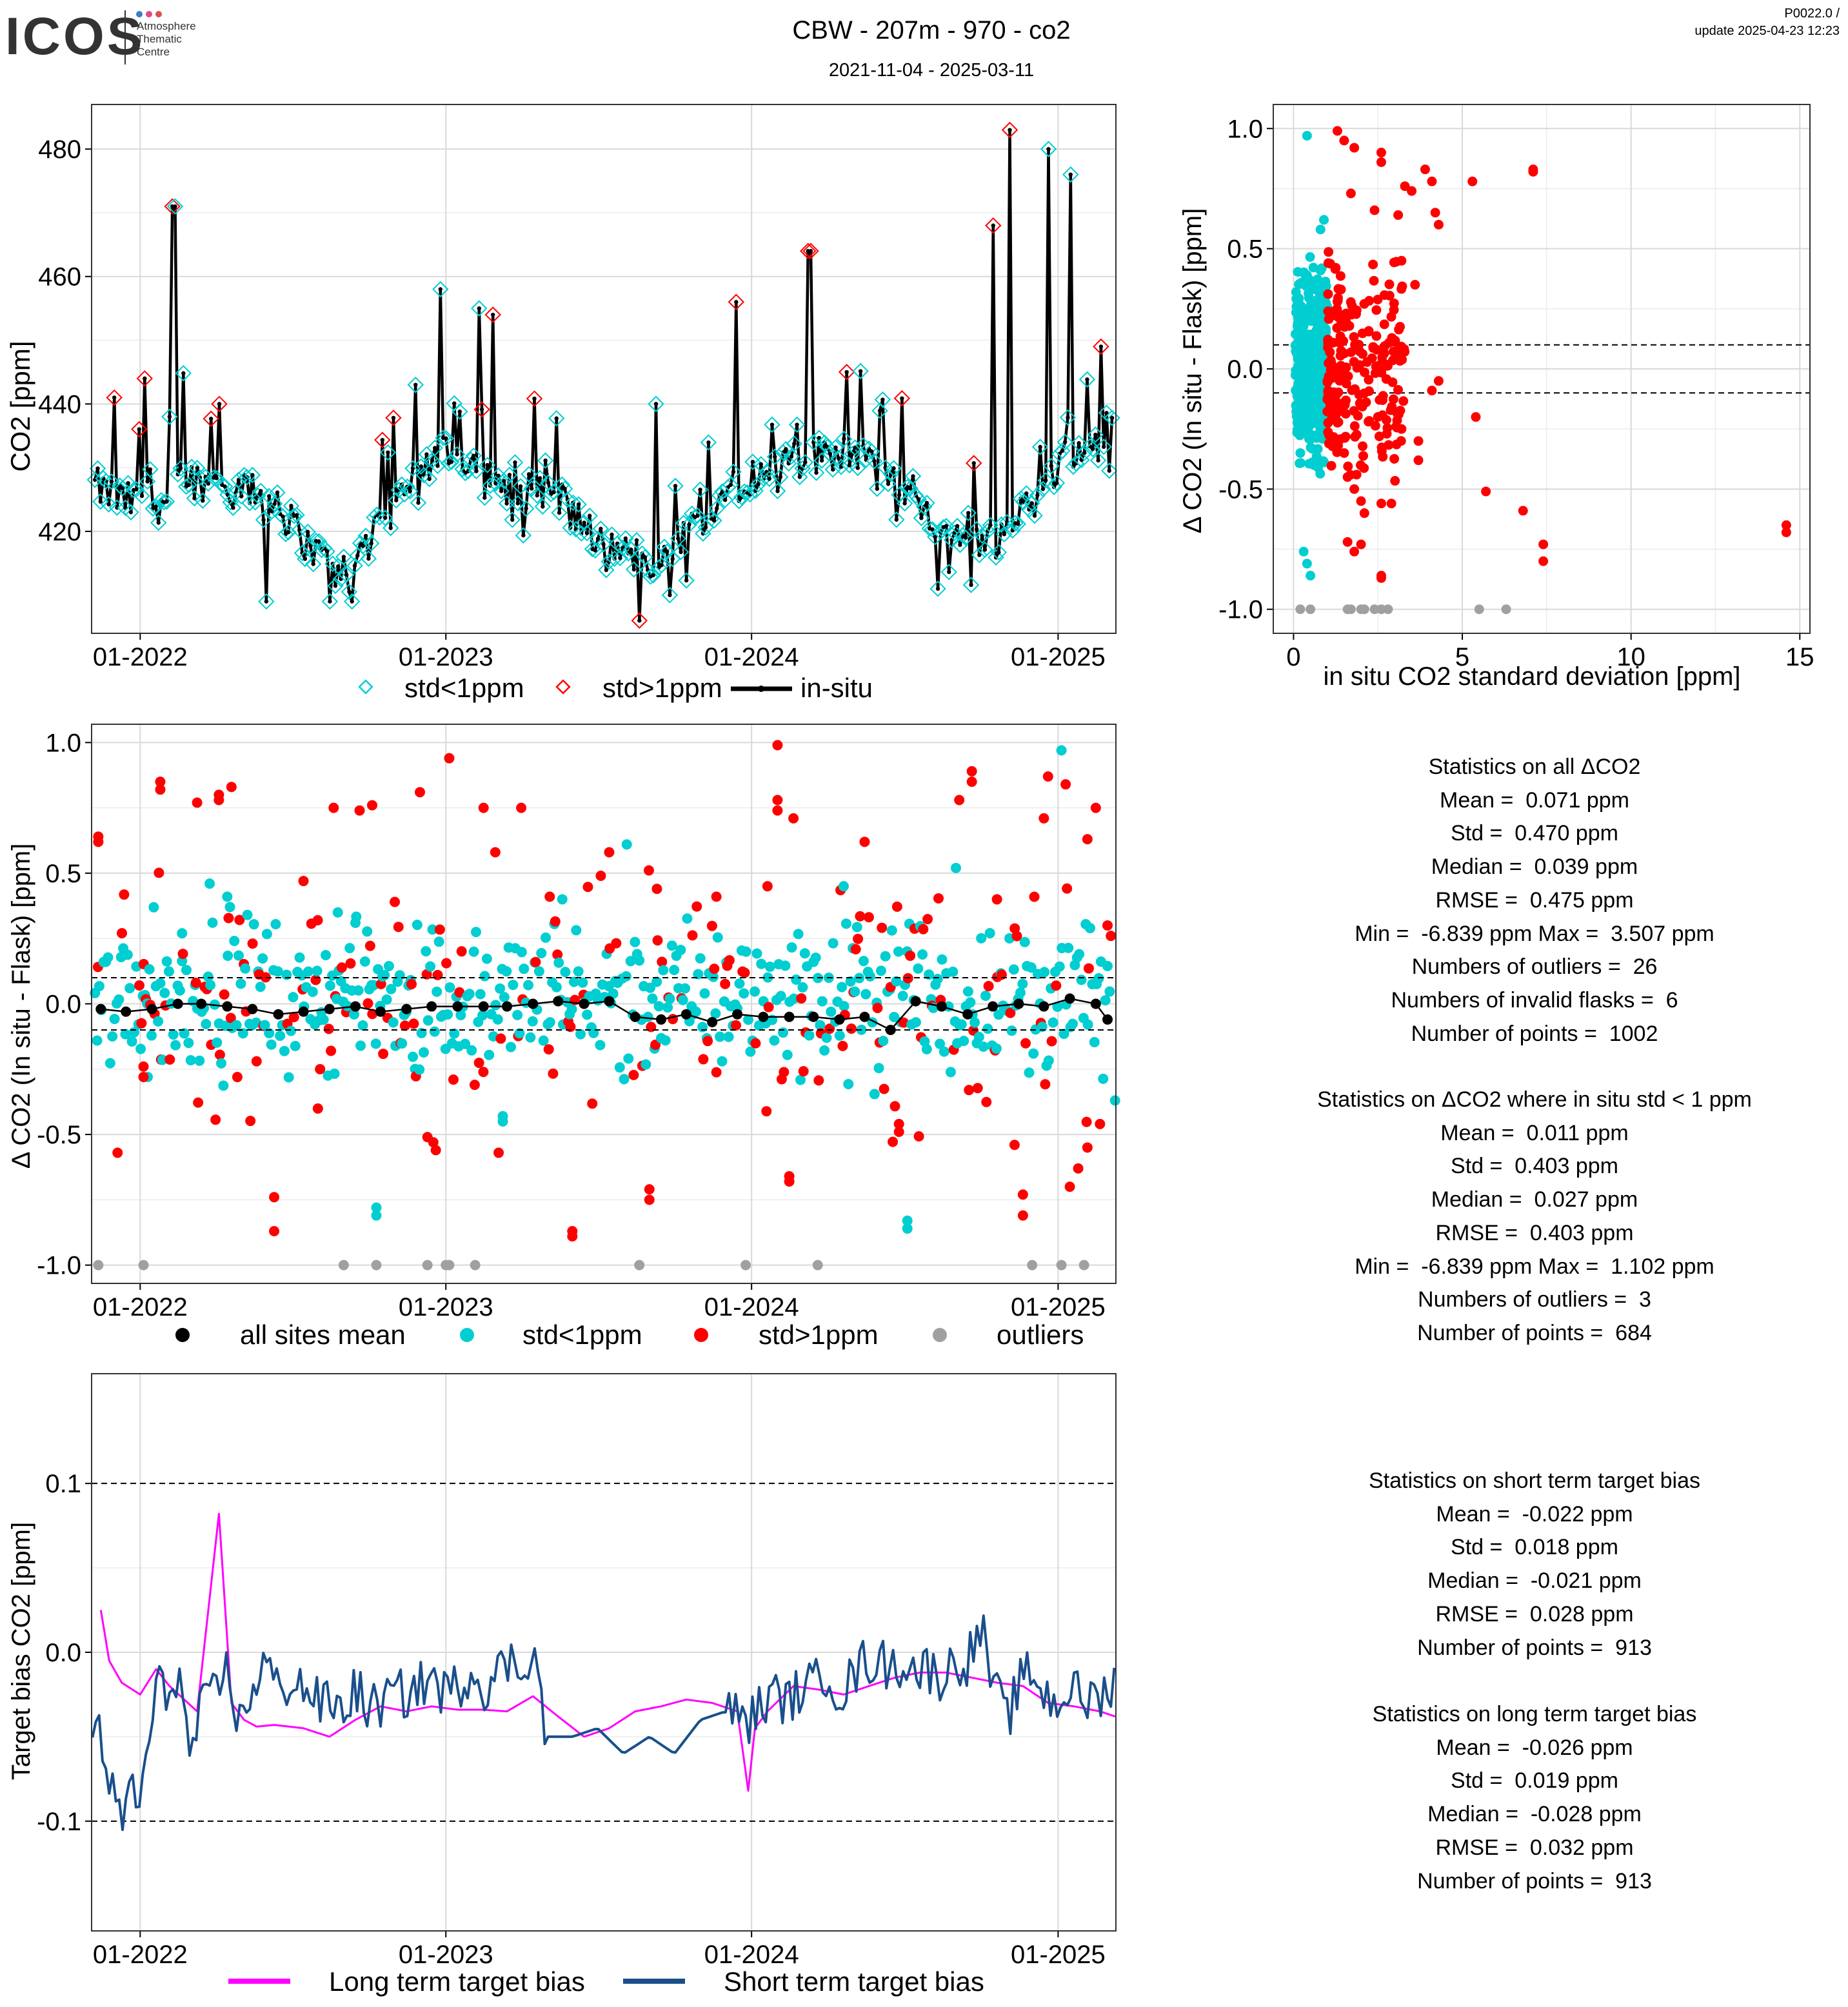  What do you see at coordinates (60, 532) in the screenshot?
I see `y-tick-label: 420` at bounding box center [60, 532].